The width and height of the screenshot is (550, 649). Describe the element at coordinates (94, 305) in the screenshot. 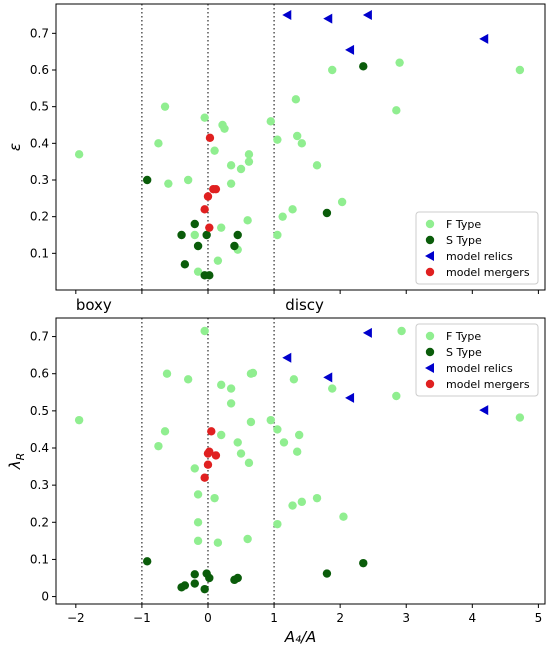

I see `annotation-boxy: boxy` at that location.